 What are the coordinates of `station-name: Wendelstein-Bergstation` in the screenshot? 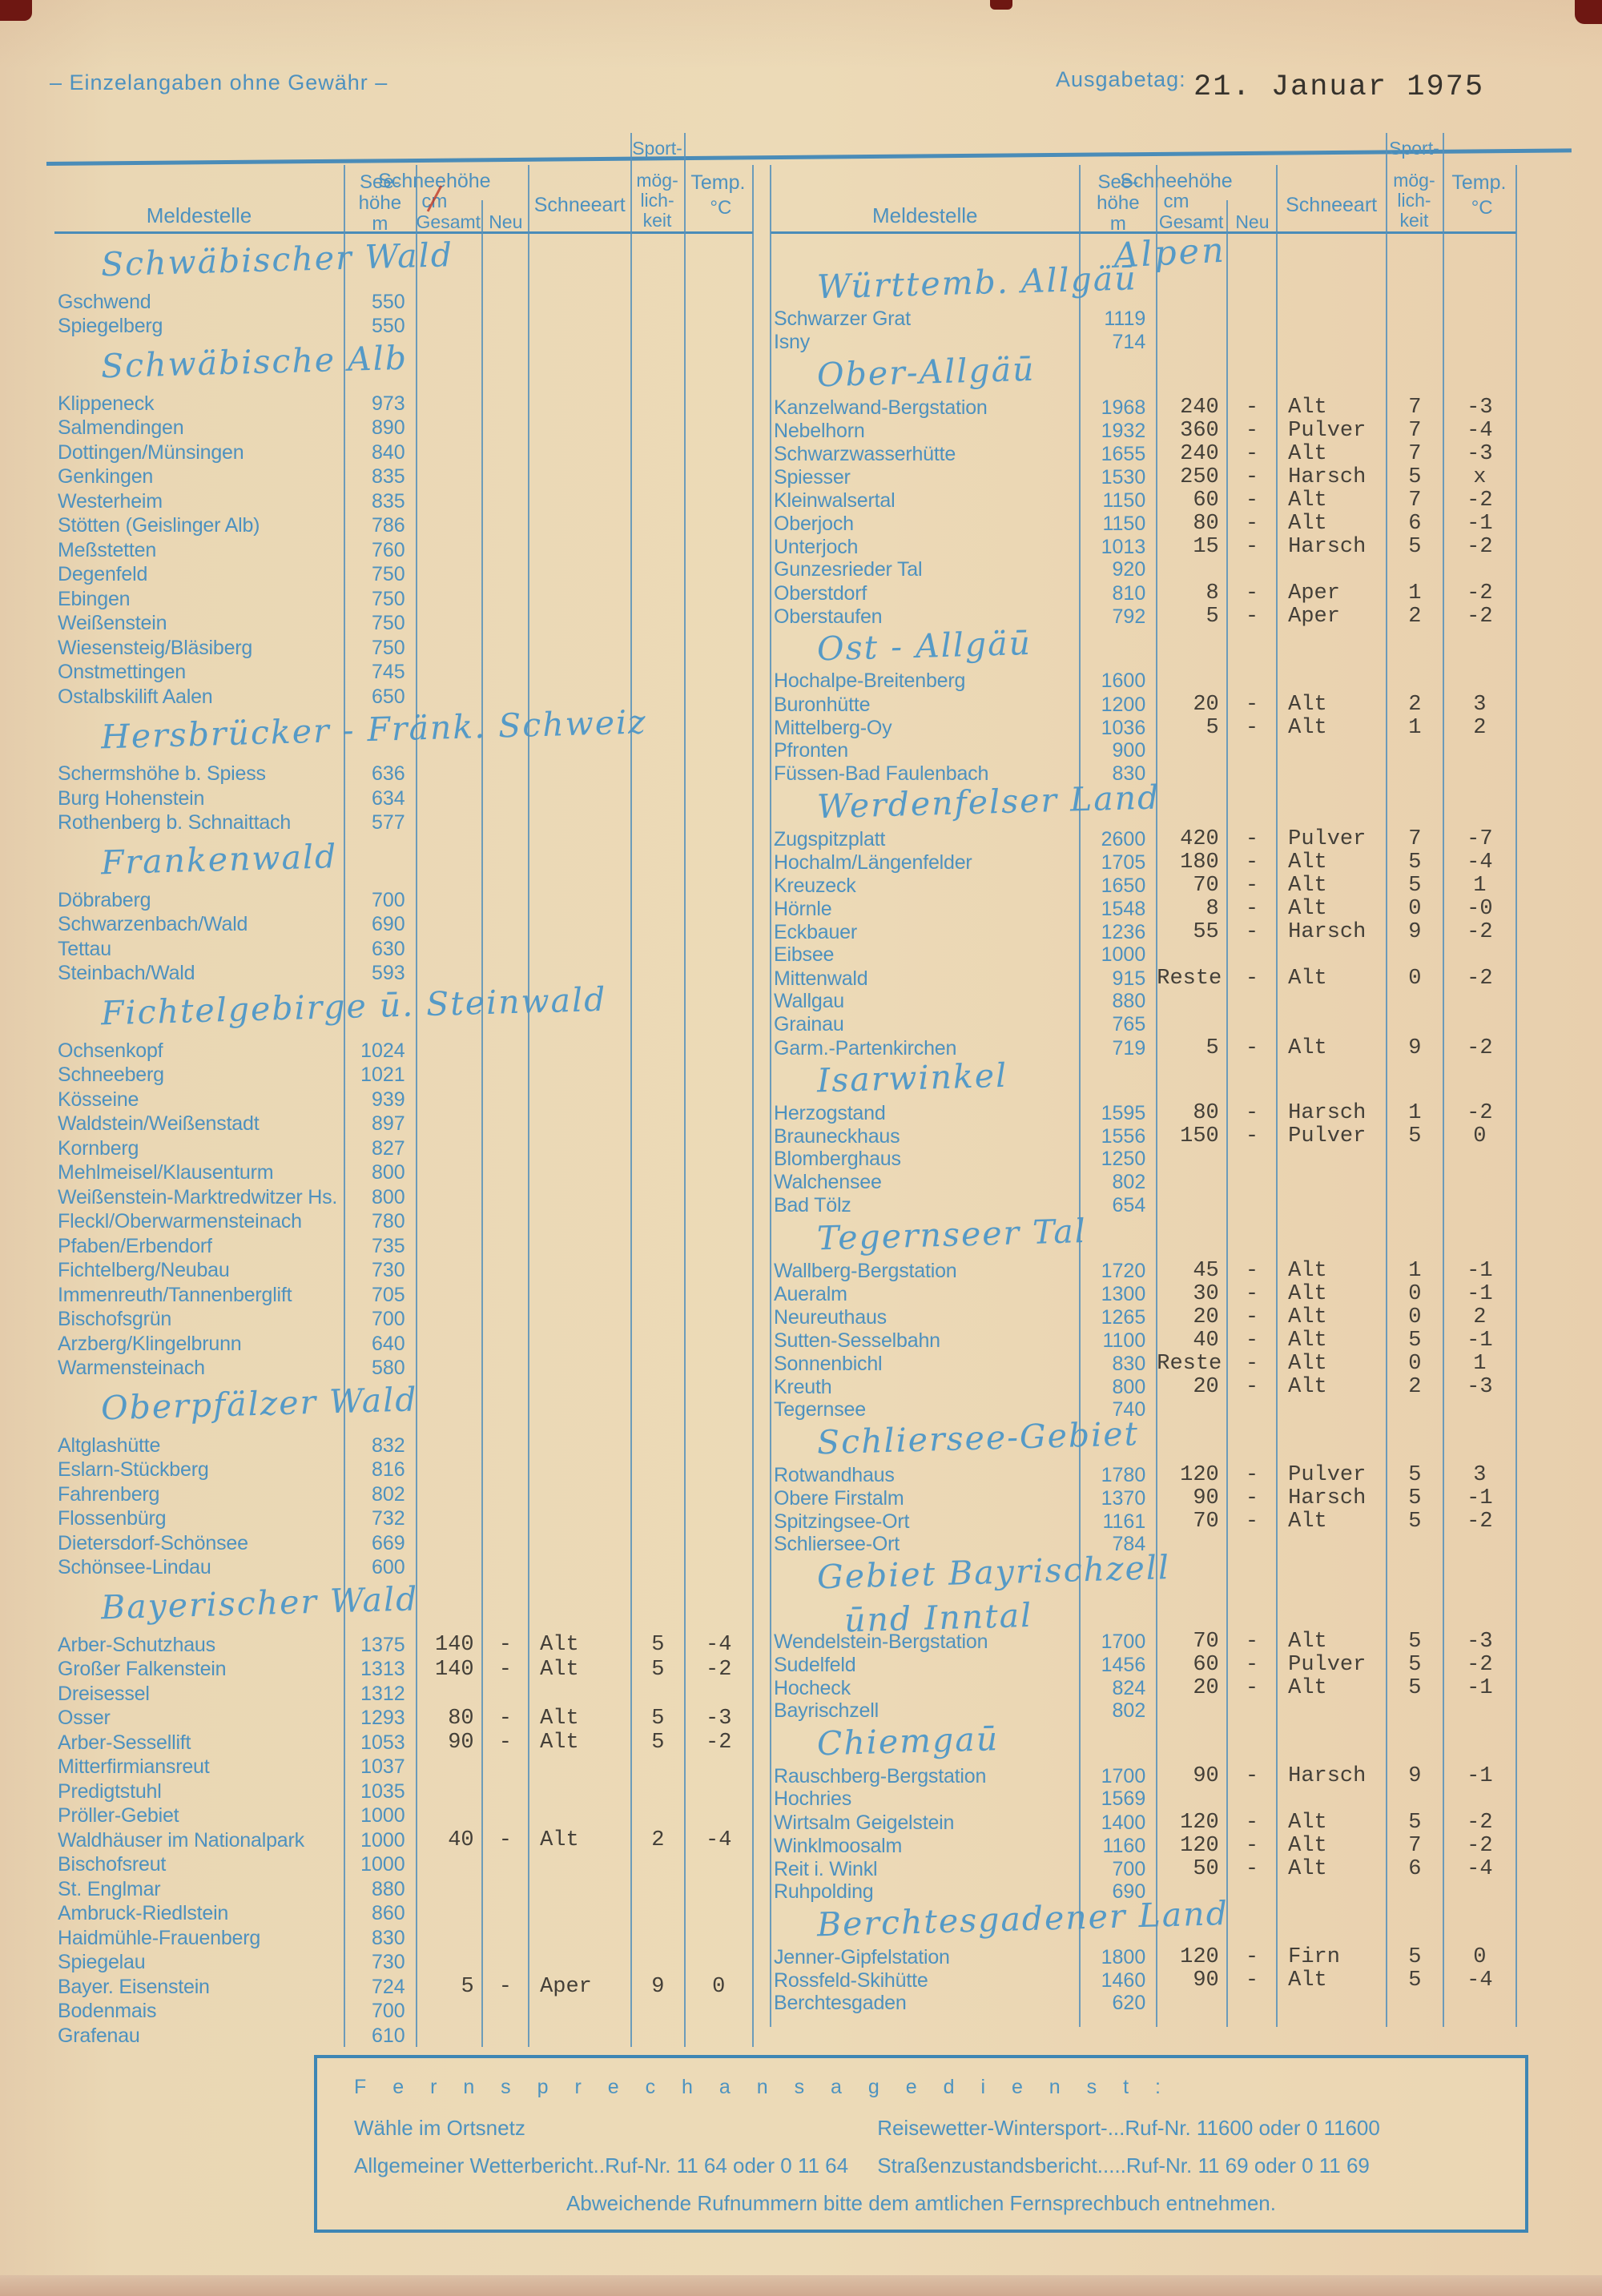 It's located at (881, 1642).